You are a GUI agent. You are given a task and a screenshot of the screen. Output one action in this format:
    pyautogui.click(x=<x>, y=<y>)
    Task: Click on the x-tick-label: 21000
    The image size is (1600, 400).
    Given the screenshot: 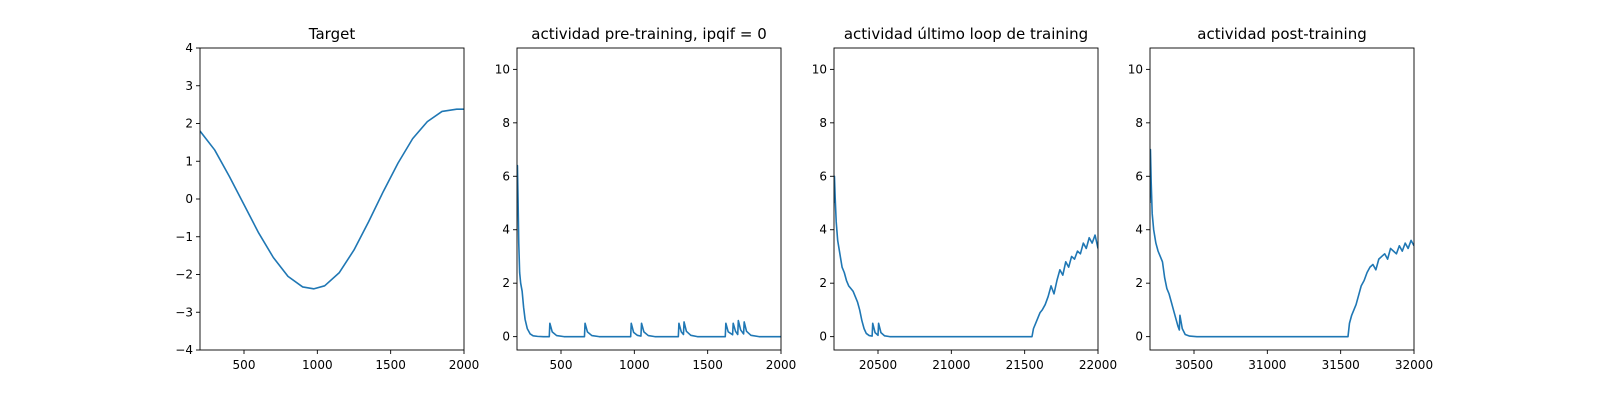 What is the action you would take?
    pyautogui.click(x=951, y=365)
    